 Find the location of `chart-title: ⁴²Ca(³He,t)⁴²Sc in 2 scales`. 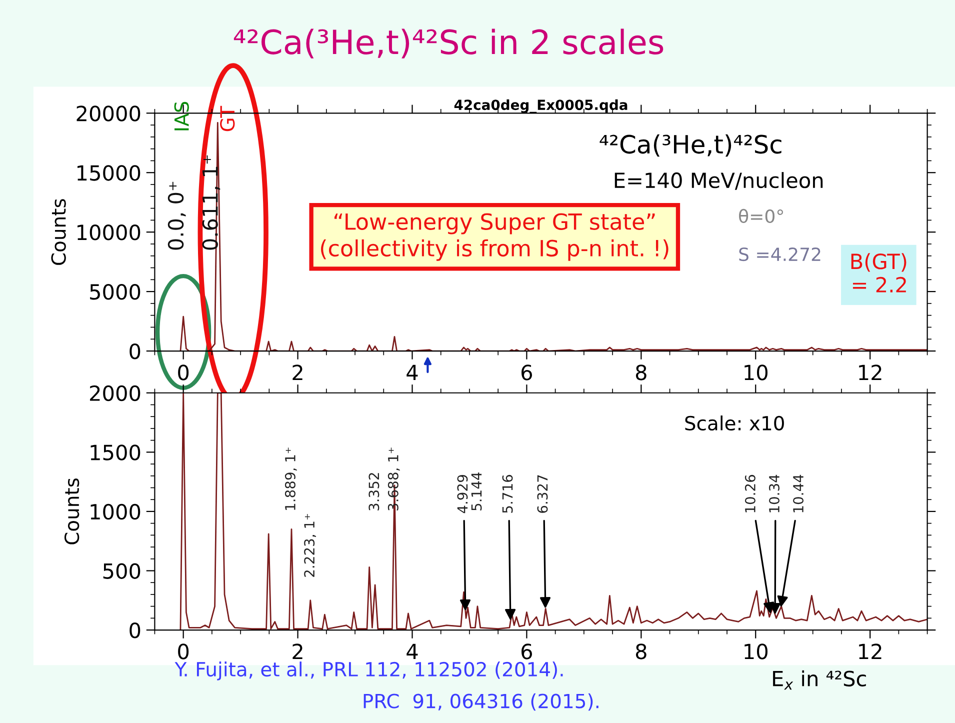

chart-title: ⁴²Ca(³He,t)⁴²Sc in 2 scales is located at coordinates (449, 43).